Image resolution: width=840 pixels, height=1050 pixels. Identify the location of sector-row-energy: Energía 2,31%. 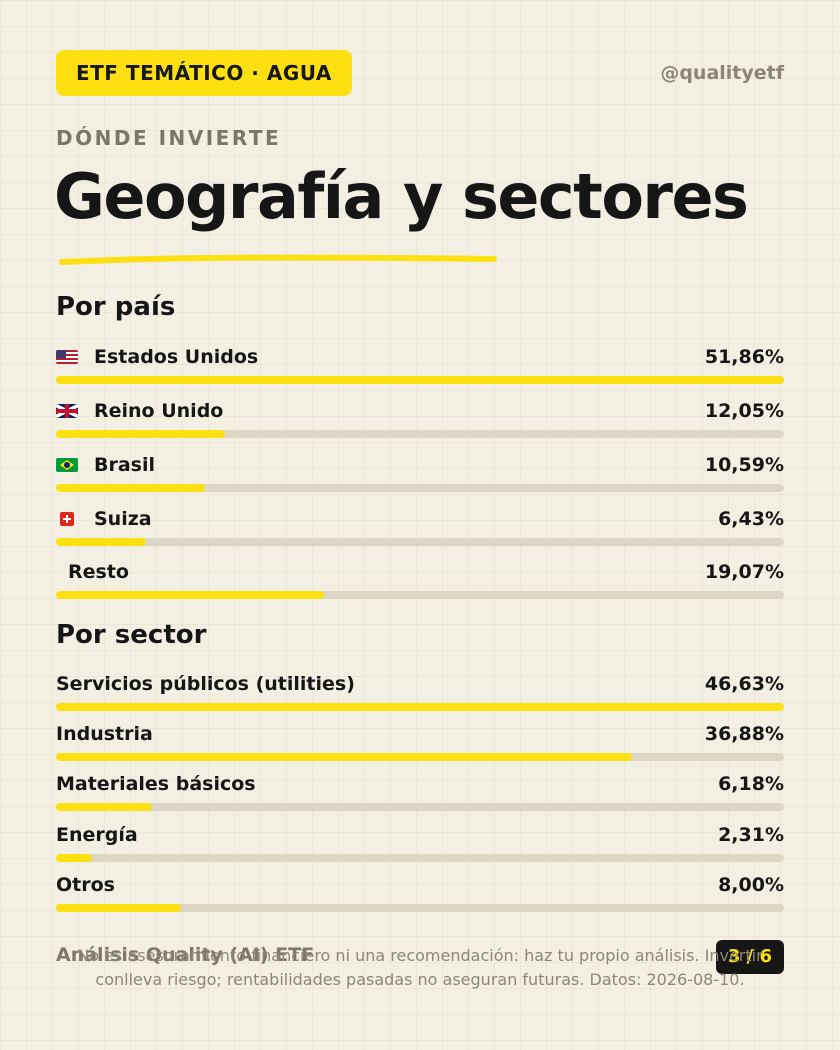
(420, 842).